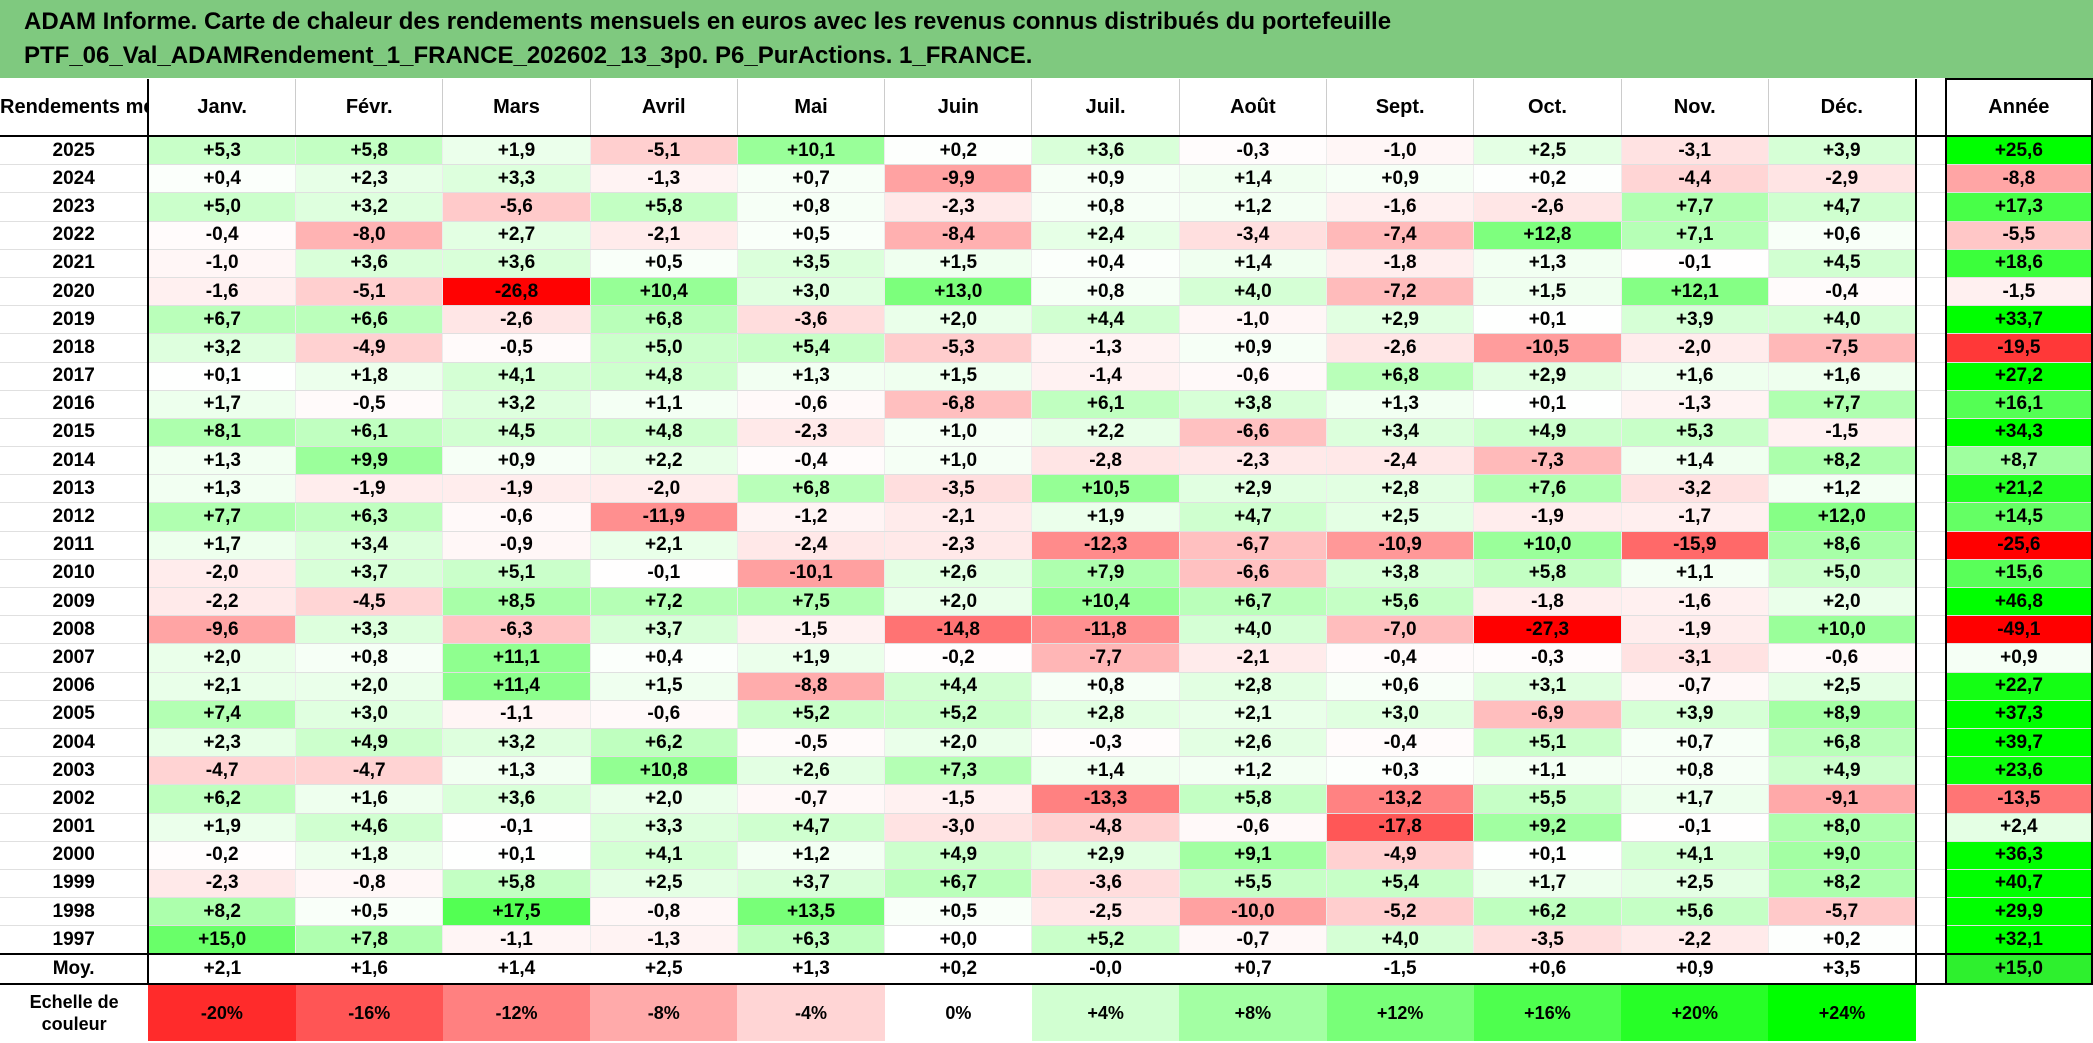 This screenshot has width=2093, height=1043. What do you see at coordinates (1841, 940) in the screenshot?
I see `heat-cell: +0,2` at bounding box center [1841, 940].